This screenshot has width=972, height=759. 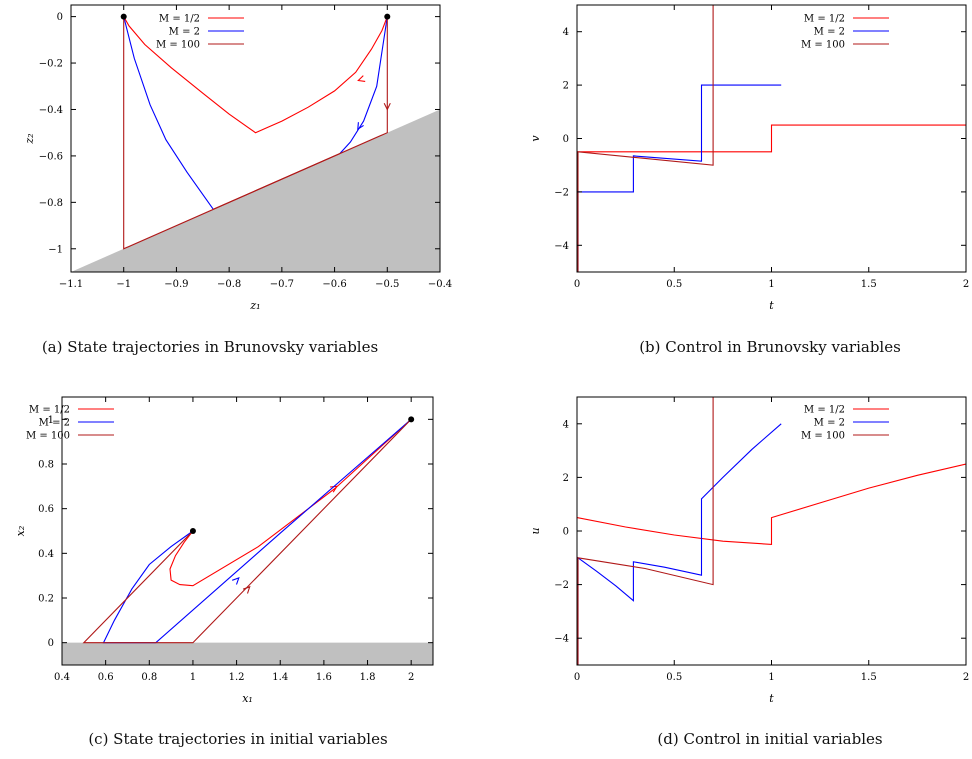 What do you see at coordinates (51, 420) in the screenshot?
I see `y-tick-label: 1` at bounding box center [51, 420].